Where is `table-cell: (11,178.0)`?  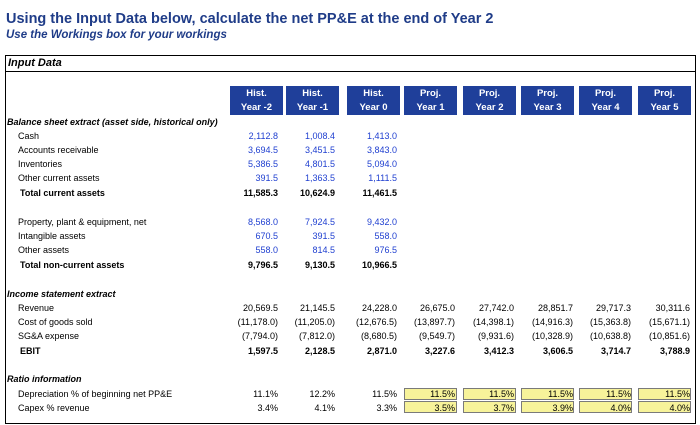 table-cell: (11,178.0) is located at coordinates (257, 322).